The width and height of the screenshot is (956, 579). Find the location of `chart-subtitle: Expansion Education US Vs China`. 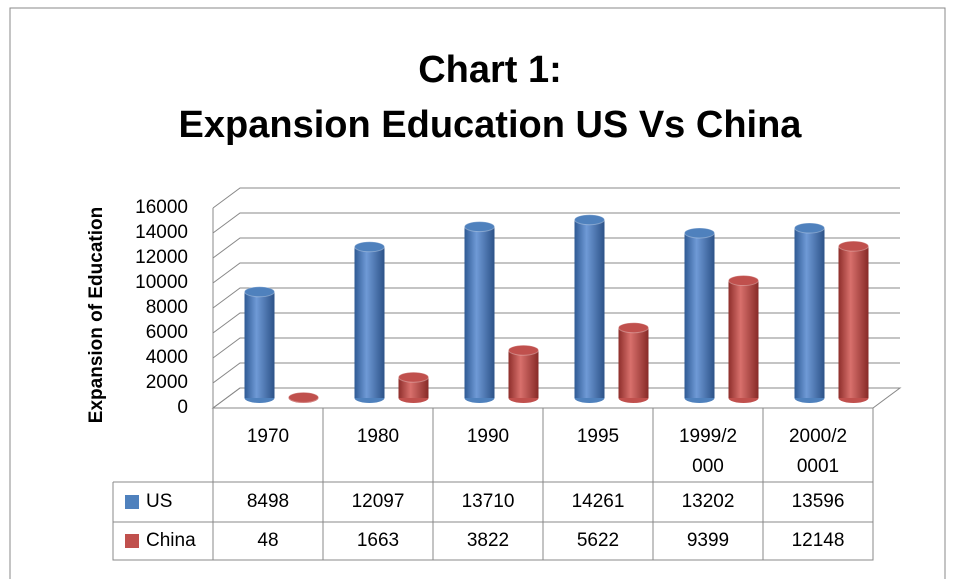

chart-subtitle: Expansion Education US Vs China is located at coordinates (491, 125).